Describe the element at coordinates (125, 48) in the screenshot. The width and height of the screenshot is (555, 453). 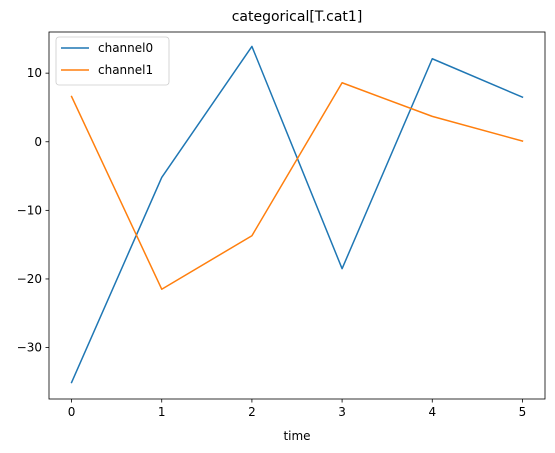
I see `legend-label-channel0: channel0` at that location.